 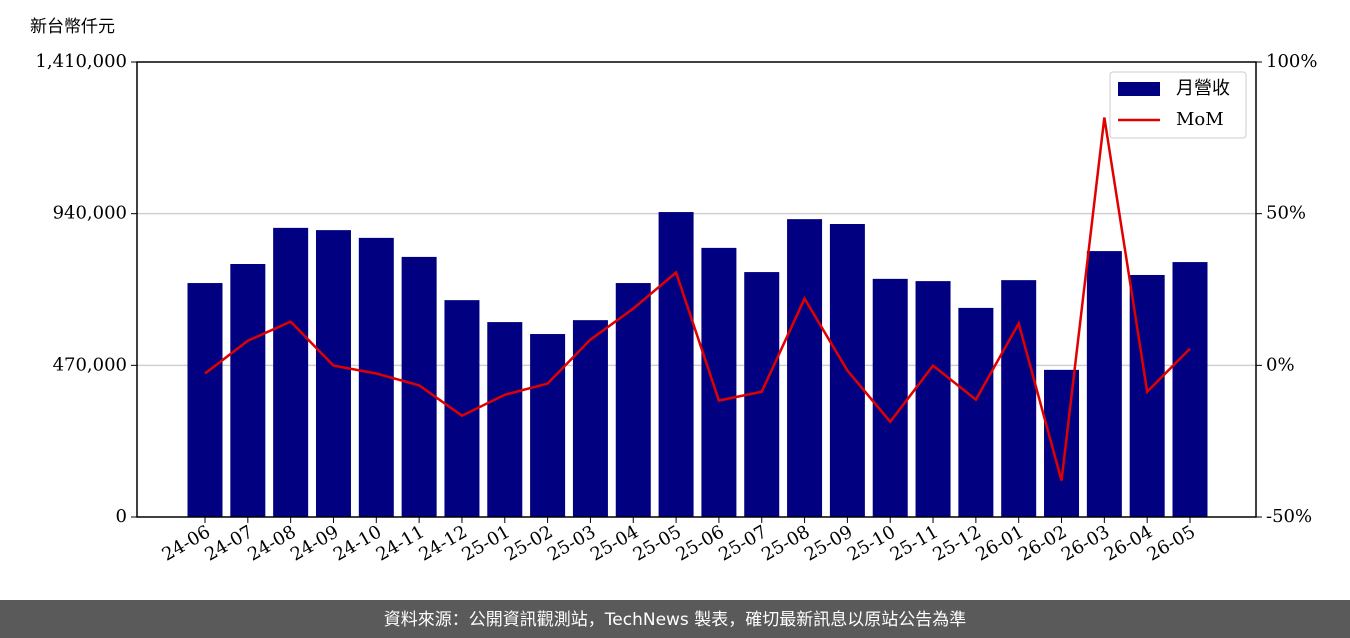 What do you see at coordinates (90, 364) in the screenshot?
I see `y-tick-label: 470,000` at bounding box center [90, 364].